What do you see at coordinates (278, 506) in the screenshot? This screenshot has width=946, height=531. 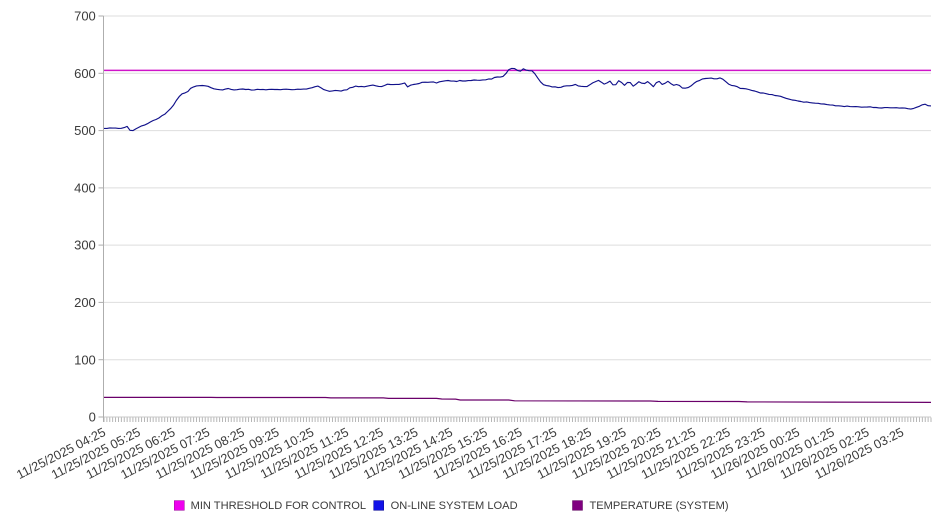 I see `svg-text: MIN THRESHOLD FOR CONTROL` at bounding box center [278, 506].